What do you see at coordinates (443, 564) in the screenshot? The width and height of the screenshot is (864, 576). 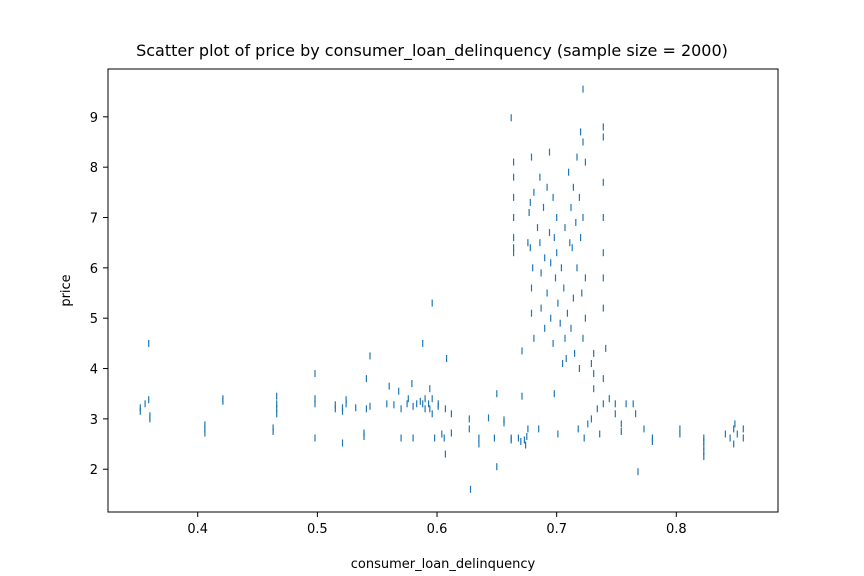 I see `x-axis-label: consumer_loan_delinquency` at bounding box center [443, 564].